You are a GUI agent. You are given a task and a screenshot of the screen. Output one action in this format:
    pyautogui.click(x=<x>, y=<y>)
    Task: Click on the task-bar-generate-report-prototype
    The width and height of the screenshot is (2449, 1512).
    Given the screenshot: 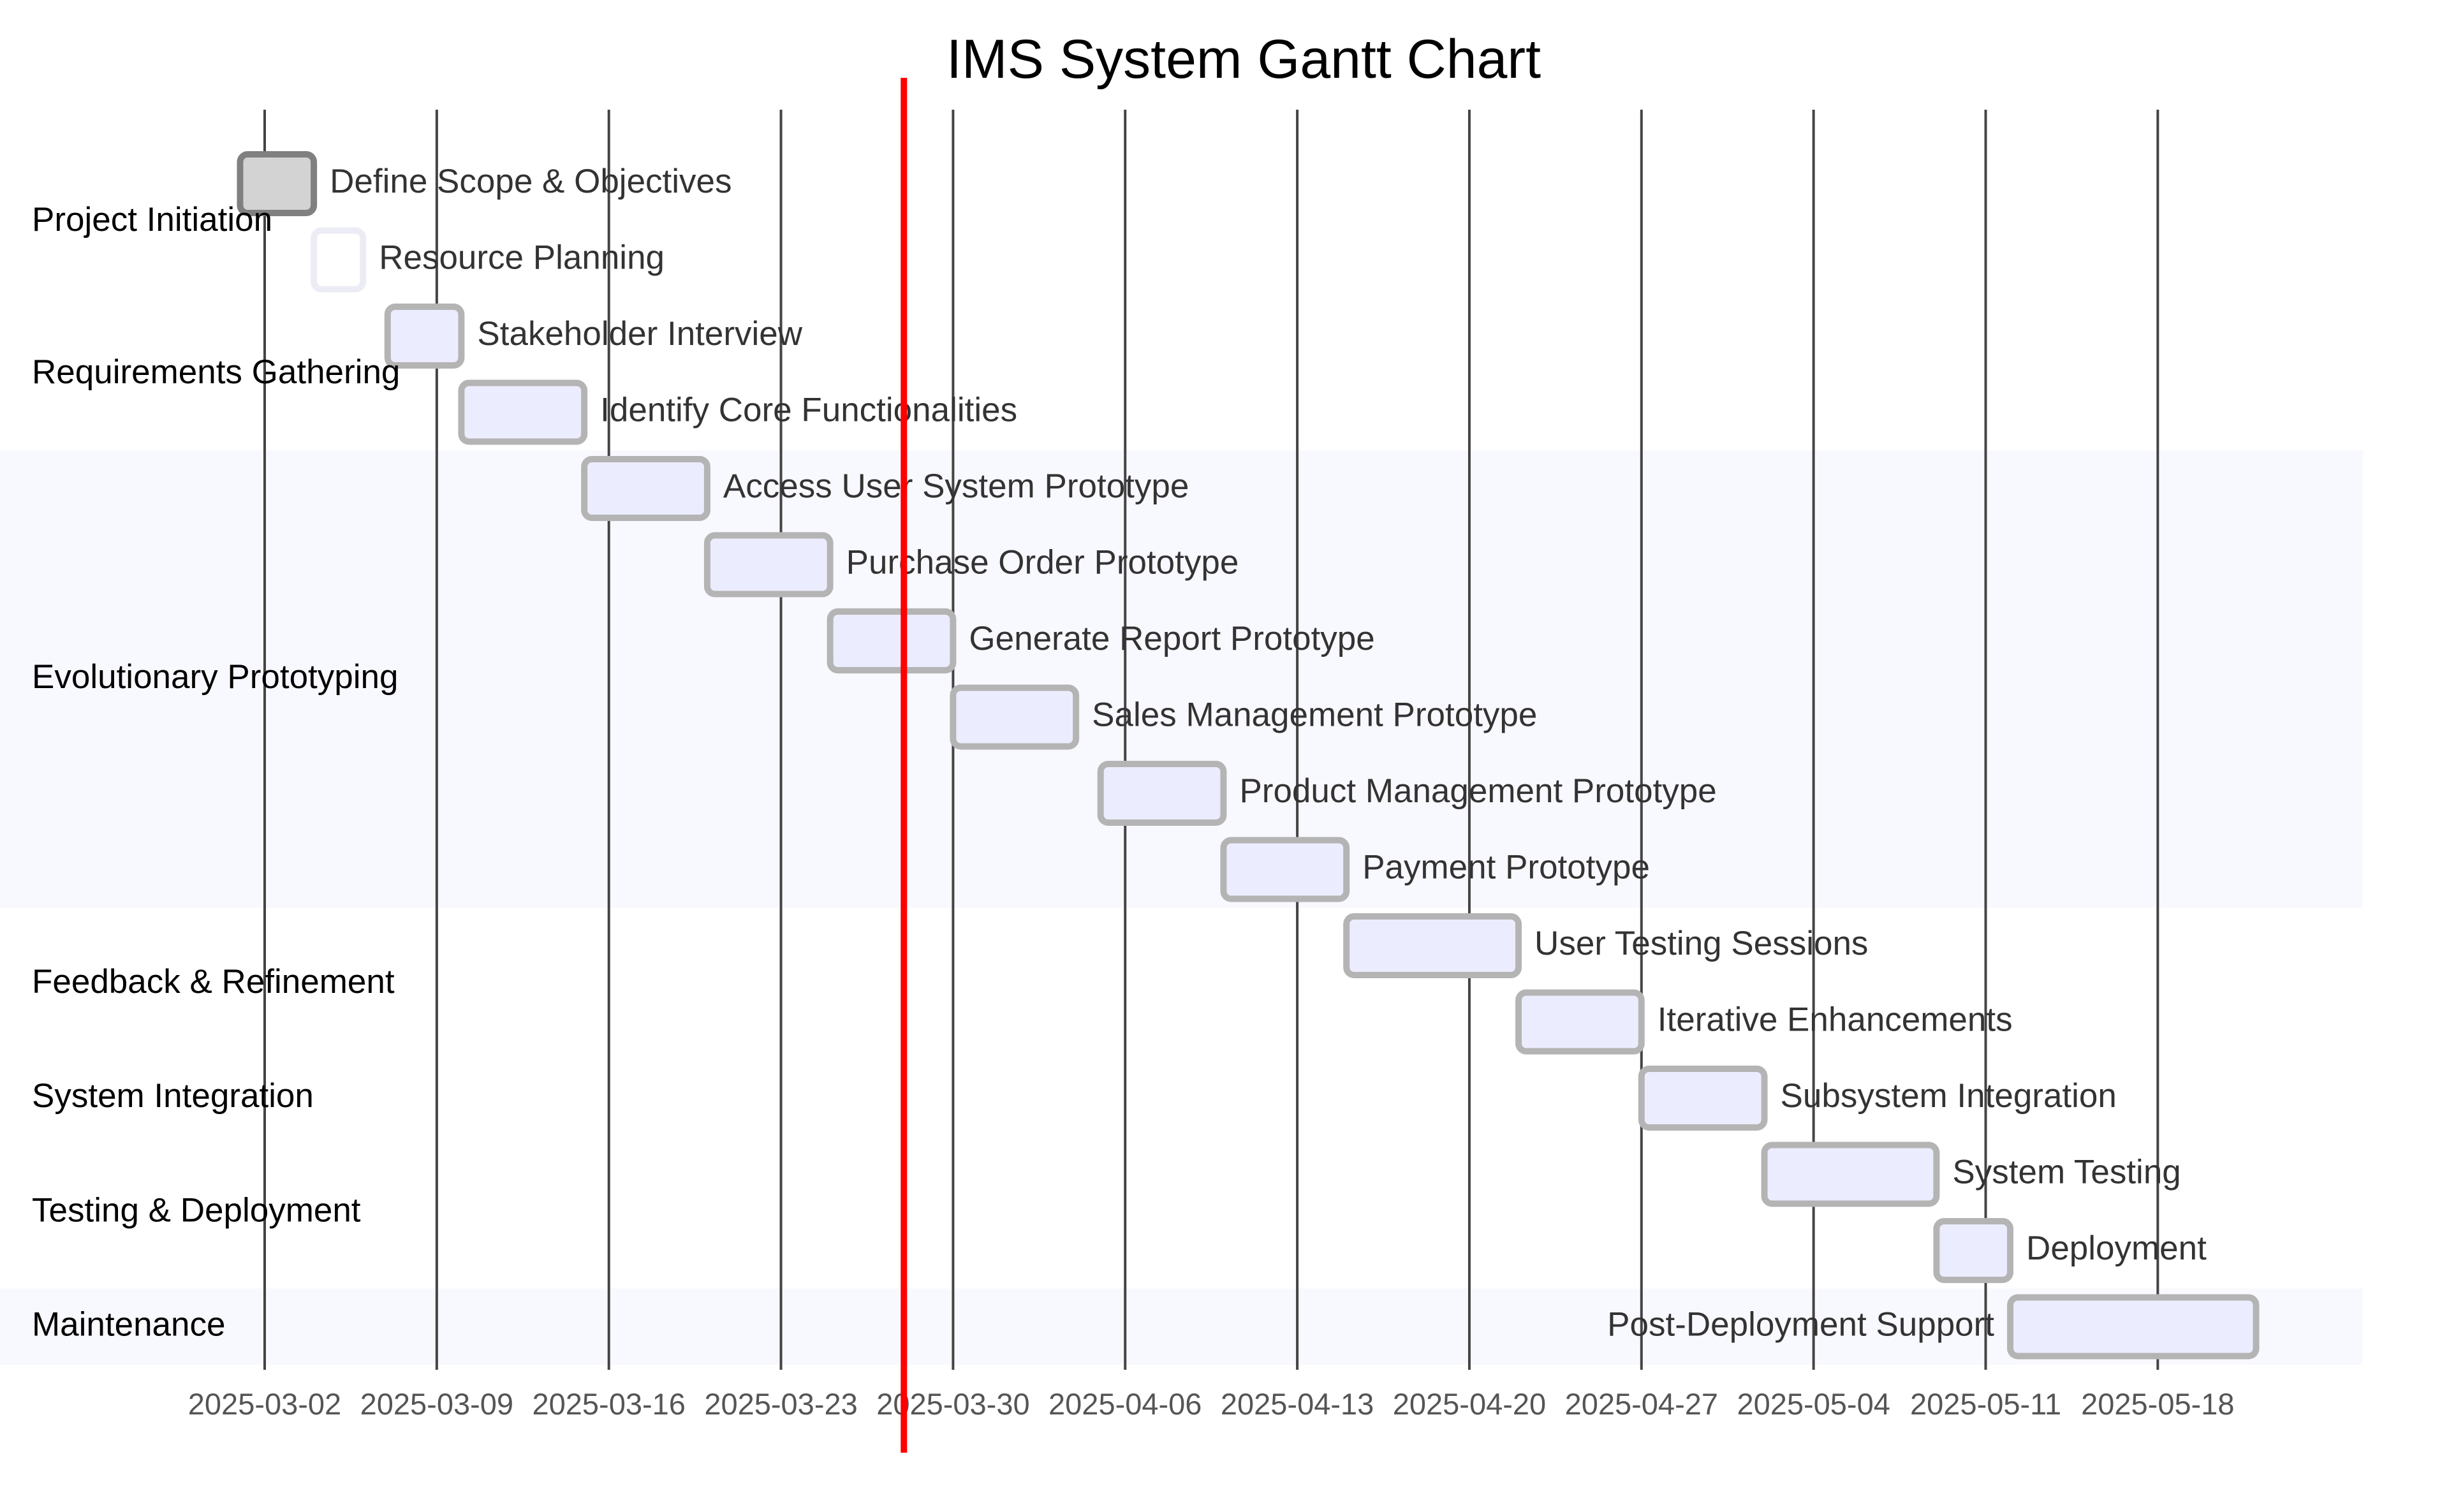 What is the action you would take?
    pyautogui.click(x=892, y=640)
    